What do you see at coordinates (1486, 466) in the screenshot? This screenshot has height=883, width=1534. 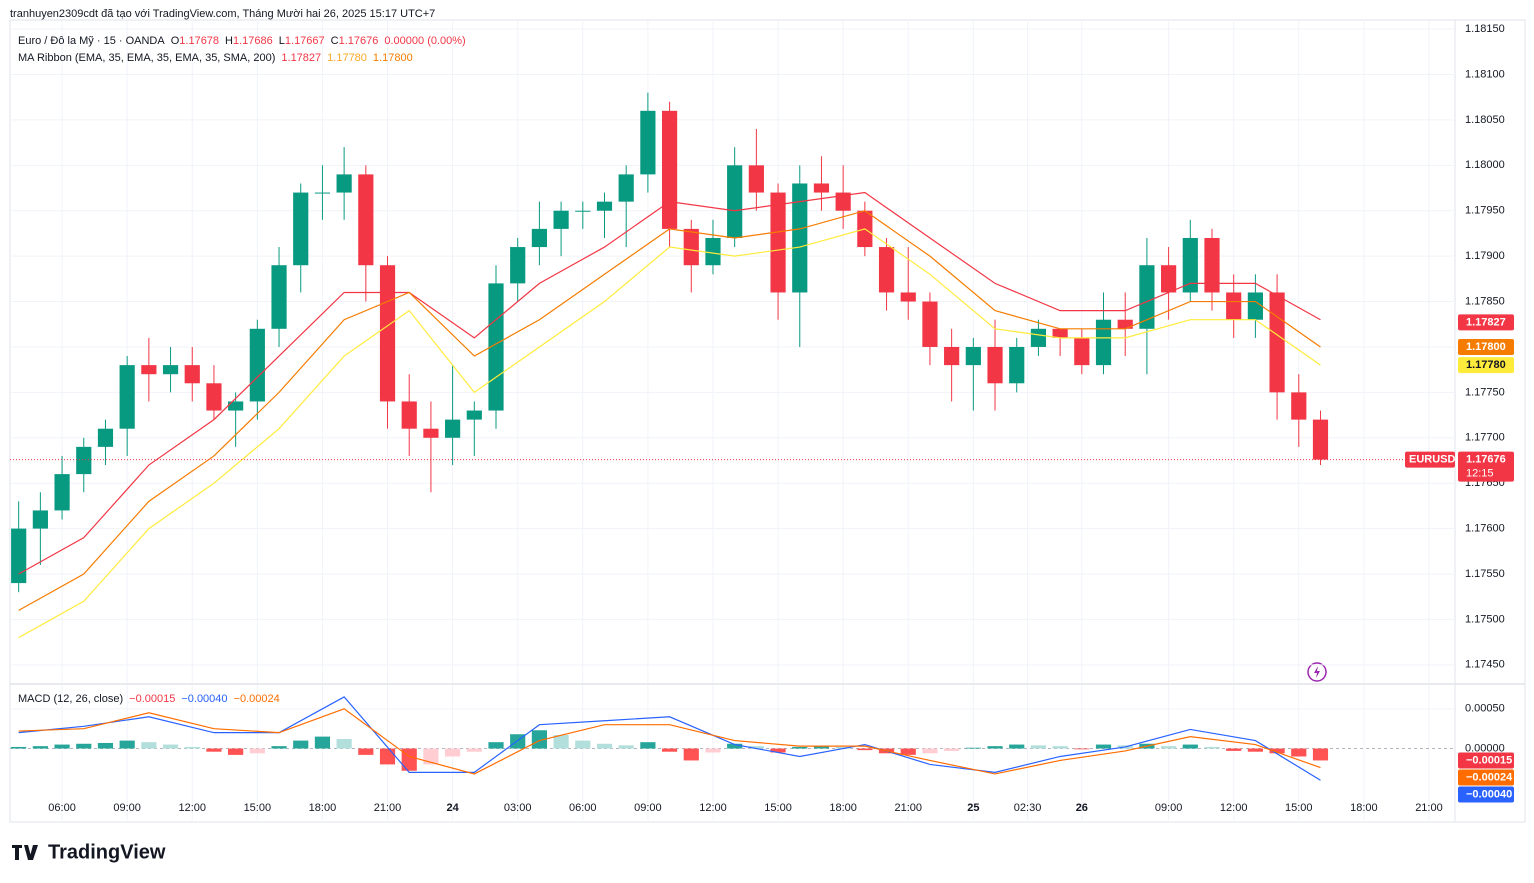 I see `last-price-box` at bounding box center [1486, 466].